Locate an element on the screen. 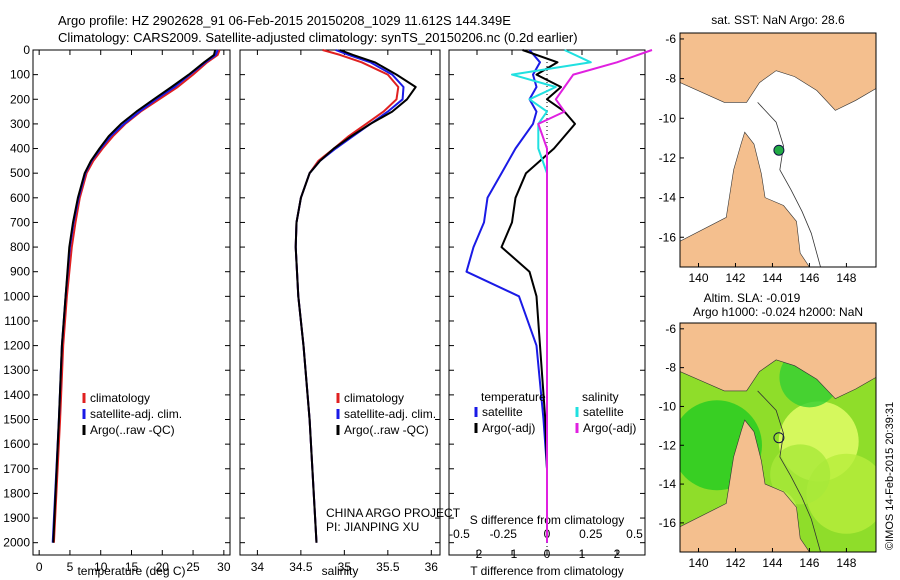  salinity-xlabel: salinity is located at coordinates (340, 571).